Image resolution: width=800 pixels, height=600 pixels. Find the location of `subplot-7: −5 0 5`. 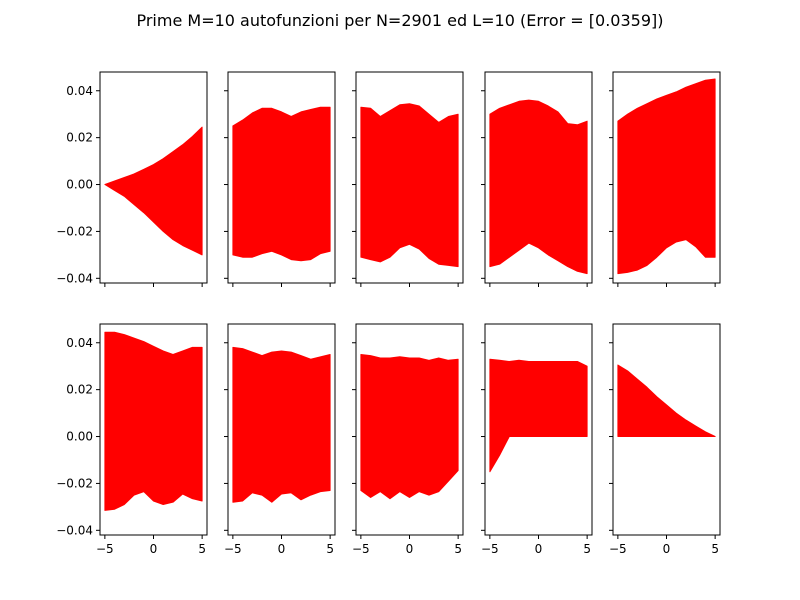

subplot-7: −5 0 5 is located at coordinates (280, 439).